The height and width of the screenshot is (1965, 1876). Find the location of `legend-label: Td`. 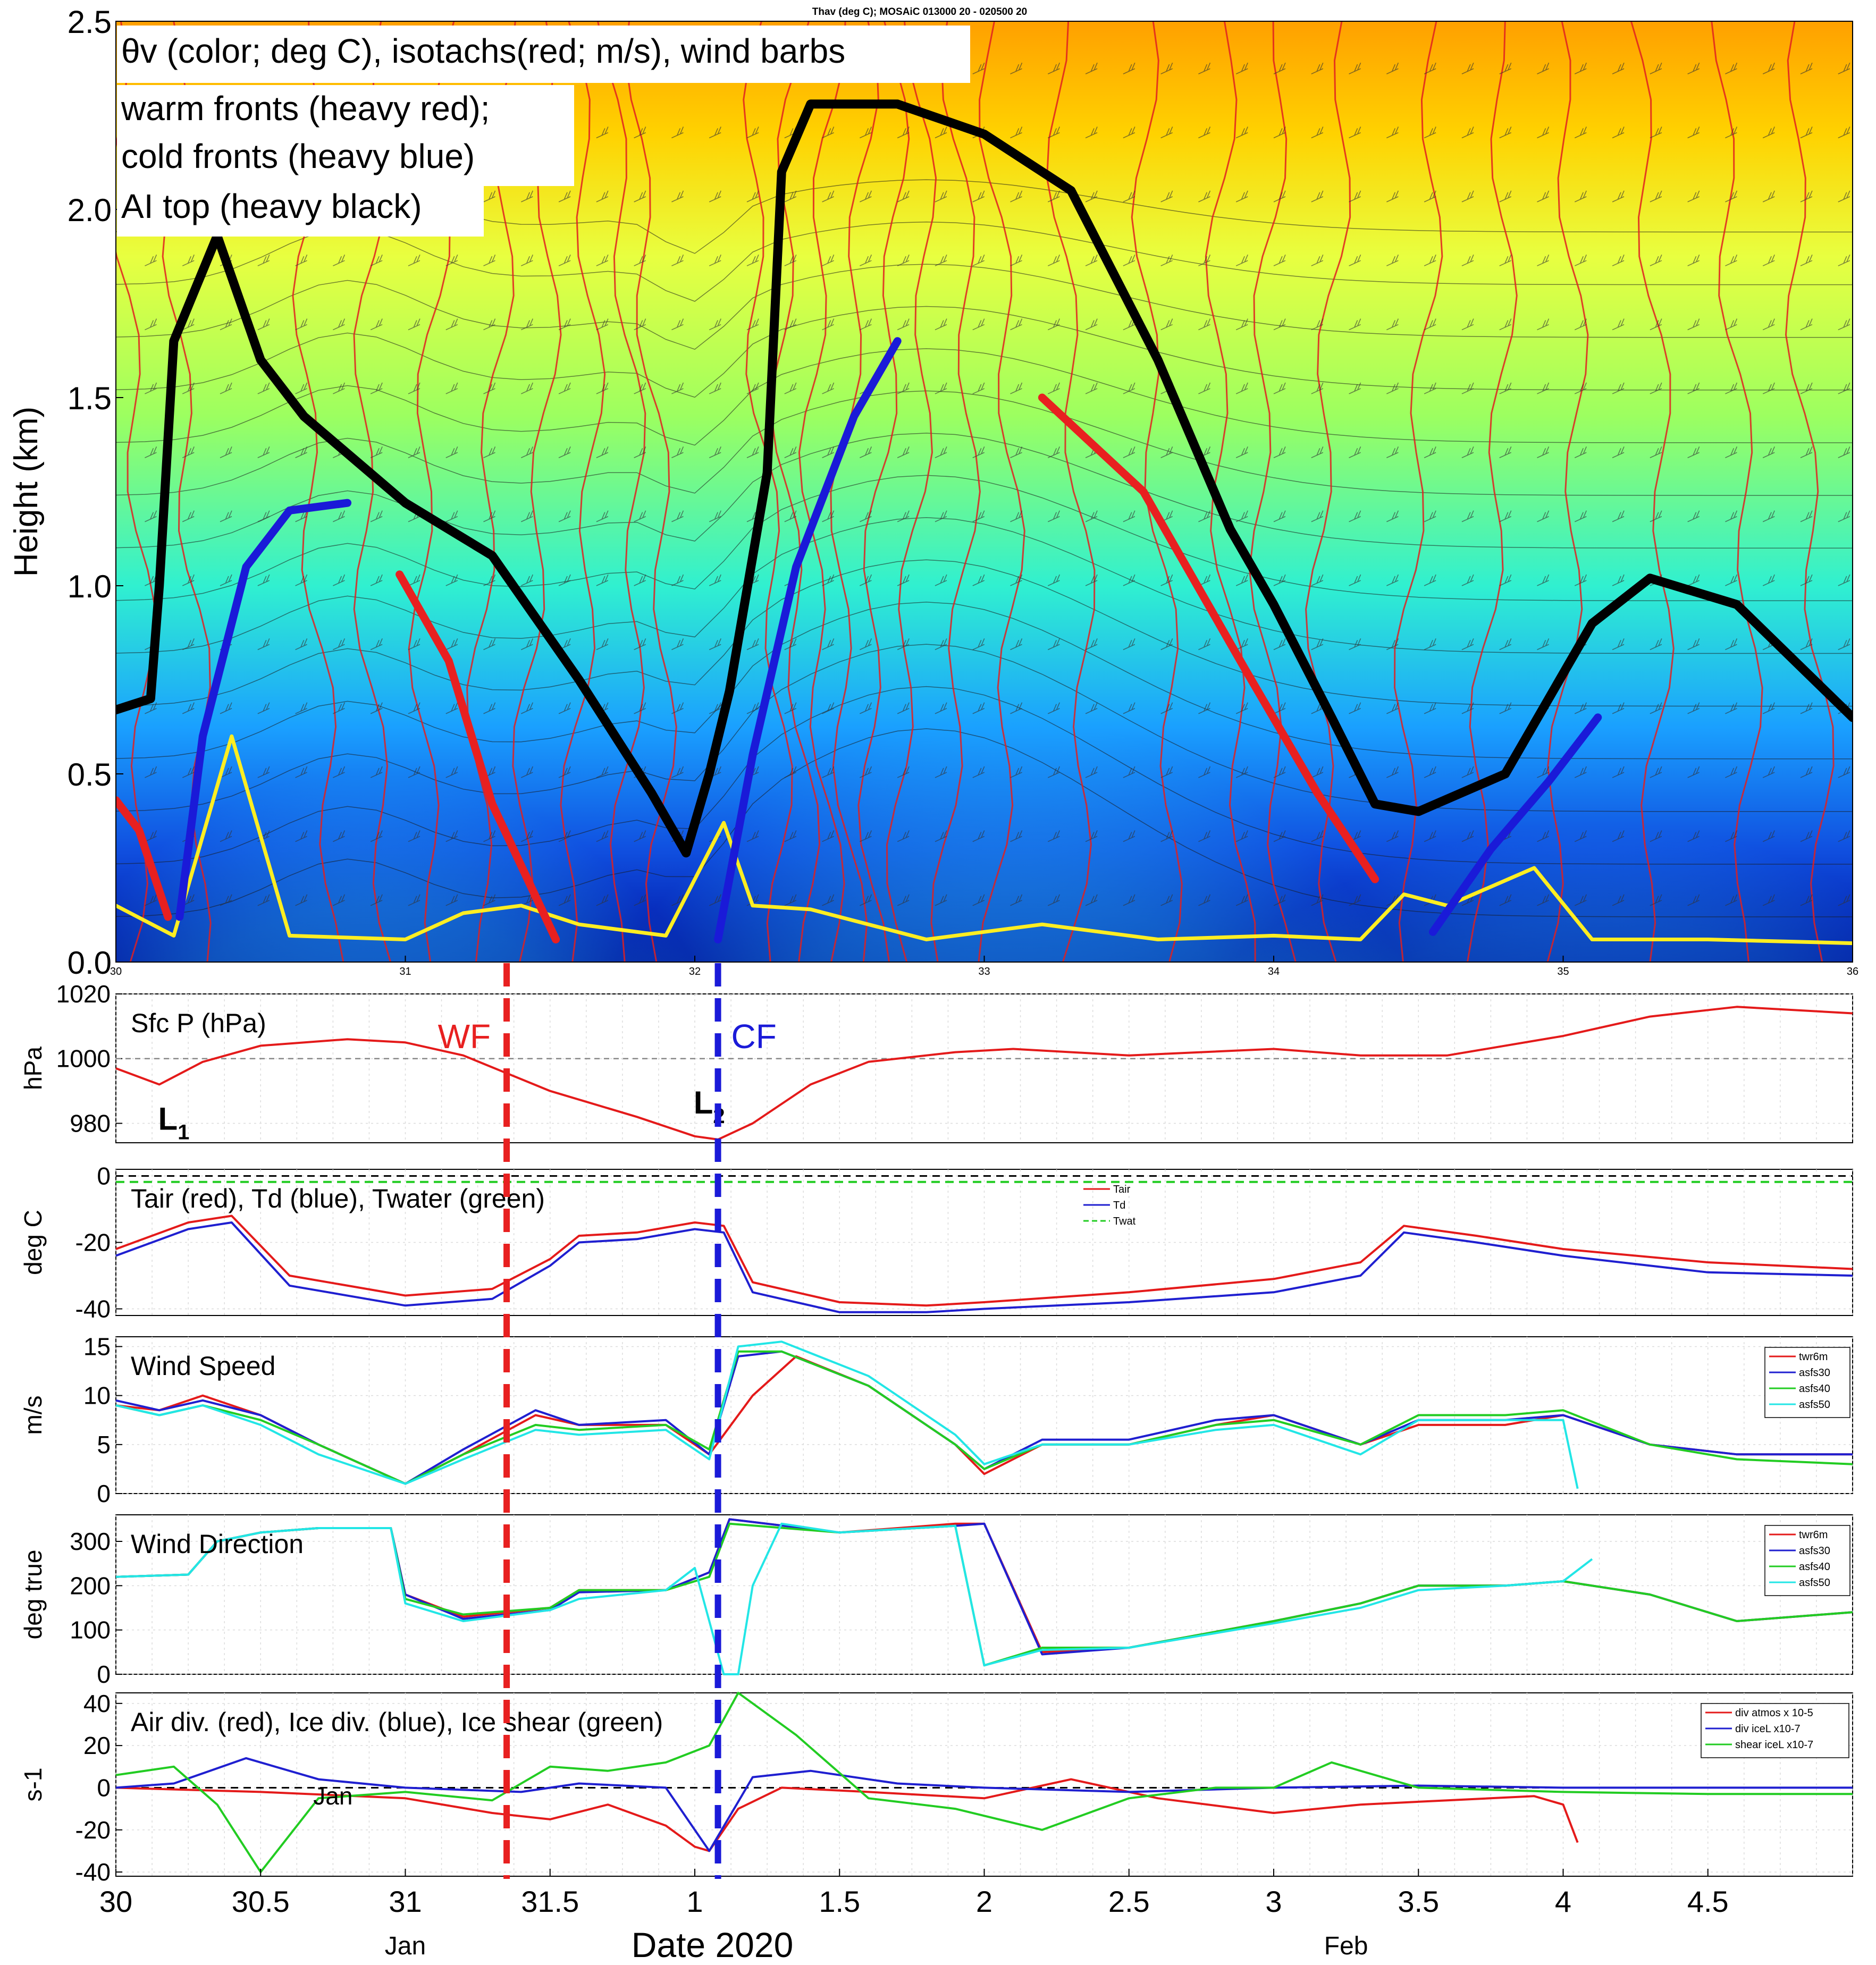

legend-label: Td is located at coordinates (1119, 1206).